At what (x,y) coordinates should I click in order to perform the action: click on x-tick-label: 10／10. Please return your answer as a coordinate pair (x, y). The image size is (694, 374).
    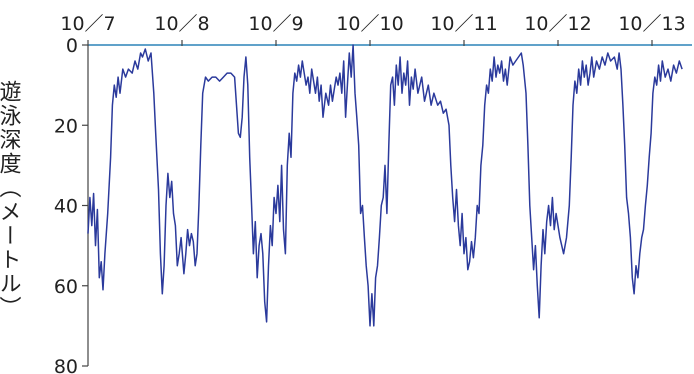
    Looking at the image, I should click on (369, 24).